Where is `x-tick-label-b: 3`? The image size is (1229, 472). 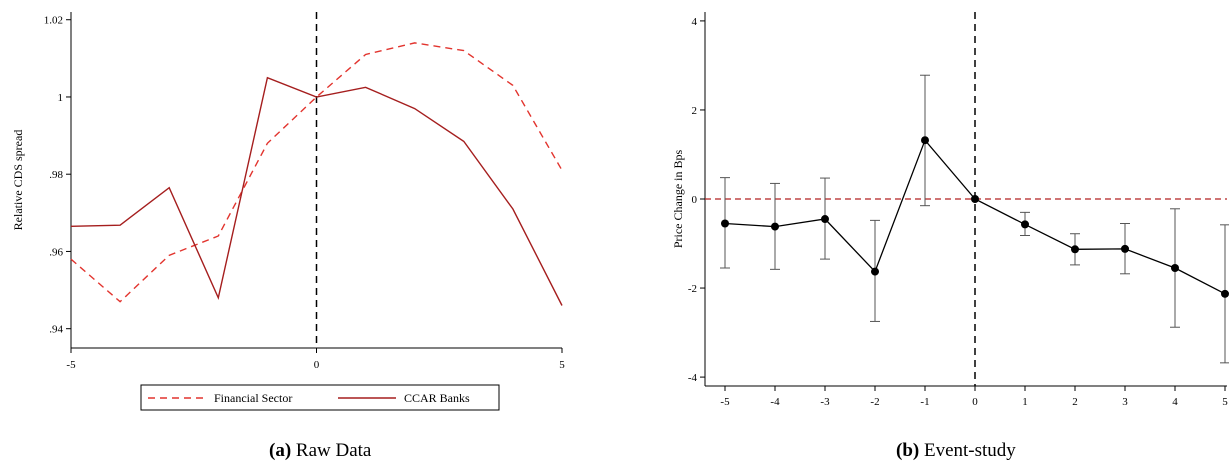 x-tick-label-b: 3 is located at coordinates (1125, 402).